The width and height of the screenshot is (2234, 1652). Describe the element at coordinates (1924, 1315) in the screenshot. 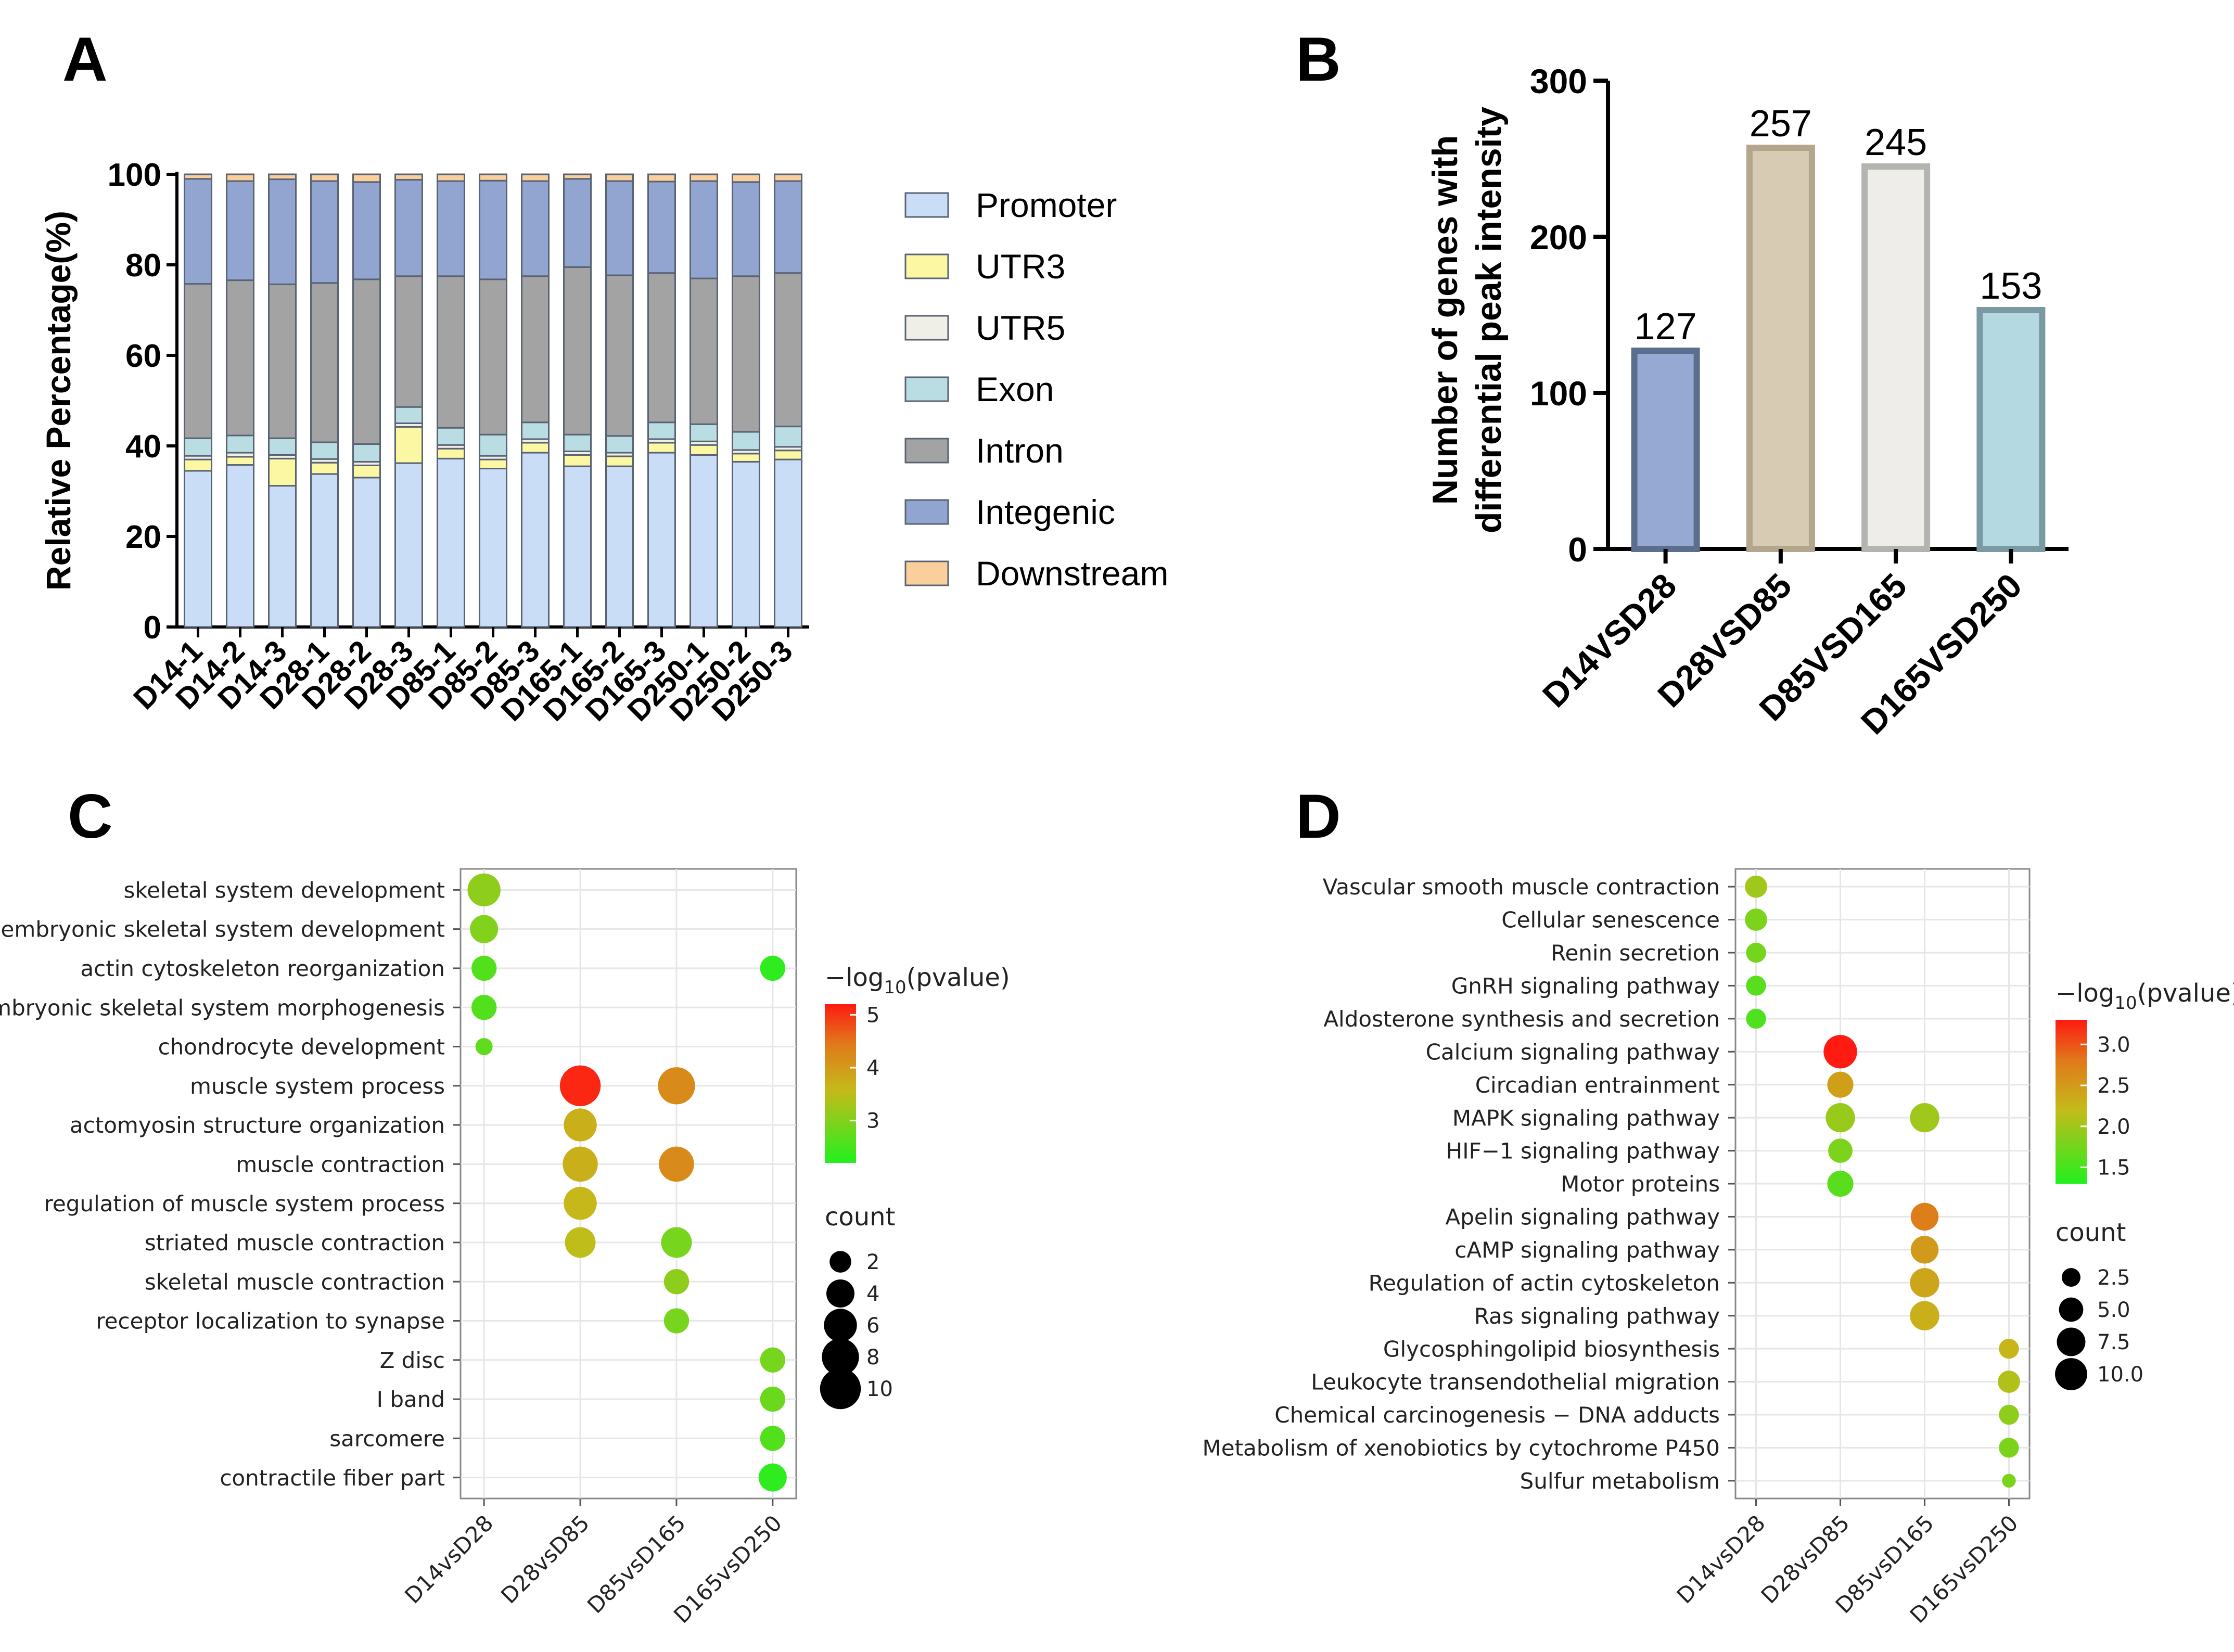

I see `dot-d85vsd165-ras-signaling-pathway` at that location.